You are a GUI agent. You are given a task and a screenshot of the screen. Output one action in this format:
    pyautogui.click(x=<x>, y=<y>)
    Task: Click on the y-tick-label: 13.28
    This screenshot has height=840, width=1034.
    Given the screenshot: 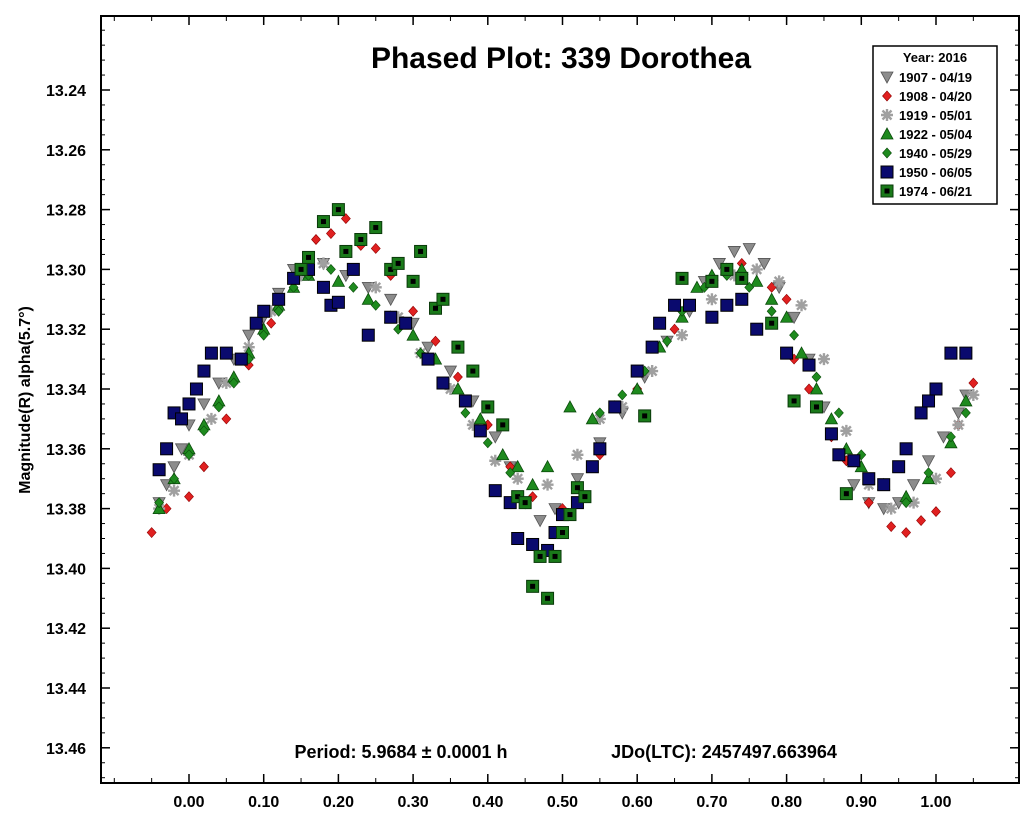 What is the action you would take?
    pyautogui.click(x=66, y=211)
    